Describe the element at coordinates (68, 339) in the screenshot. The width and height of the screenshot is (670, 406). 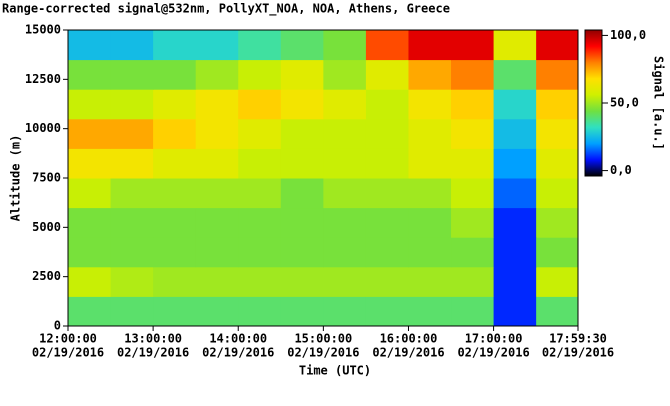
I see `x-tick-label: 12:00:00` at that location.